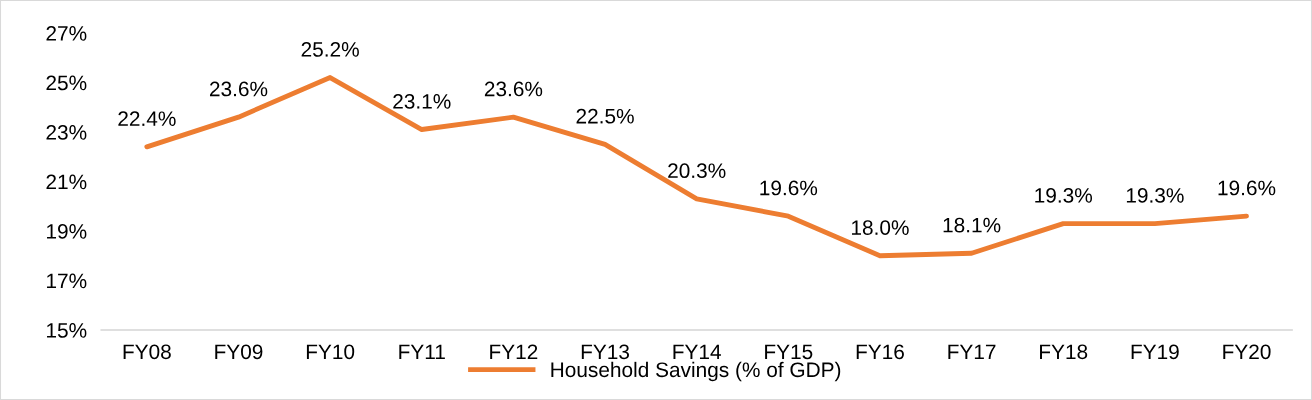  Describe the element at coordinates (239, 352) in the screenshot. I see `x-tick-label: FY09` at that location.